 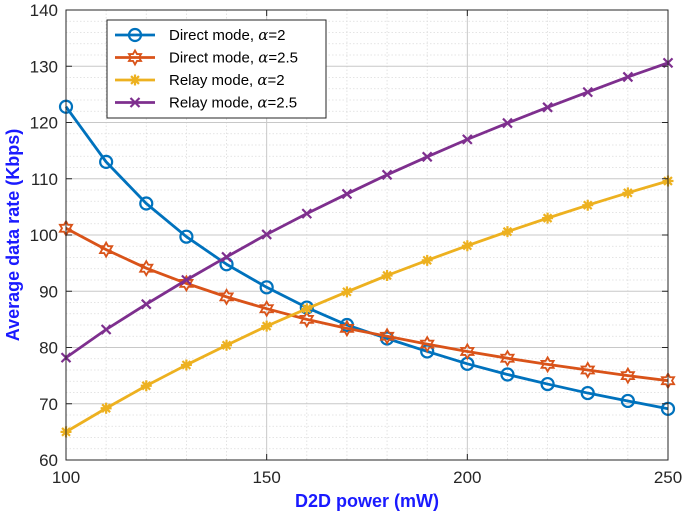 What do you see at coordinates (266, 477) in the screenshot?
I see `x-tick-label: 150` at bounding box center [266, 477].